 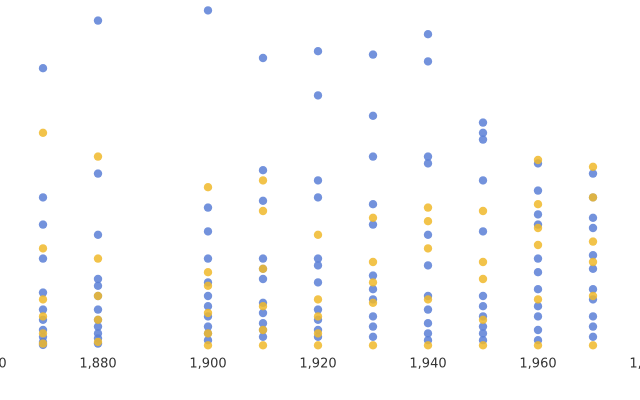 I want to click on x-tick-label: 1,980, so click(x=634, y=364).